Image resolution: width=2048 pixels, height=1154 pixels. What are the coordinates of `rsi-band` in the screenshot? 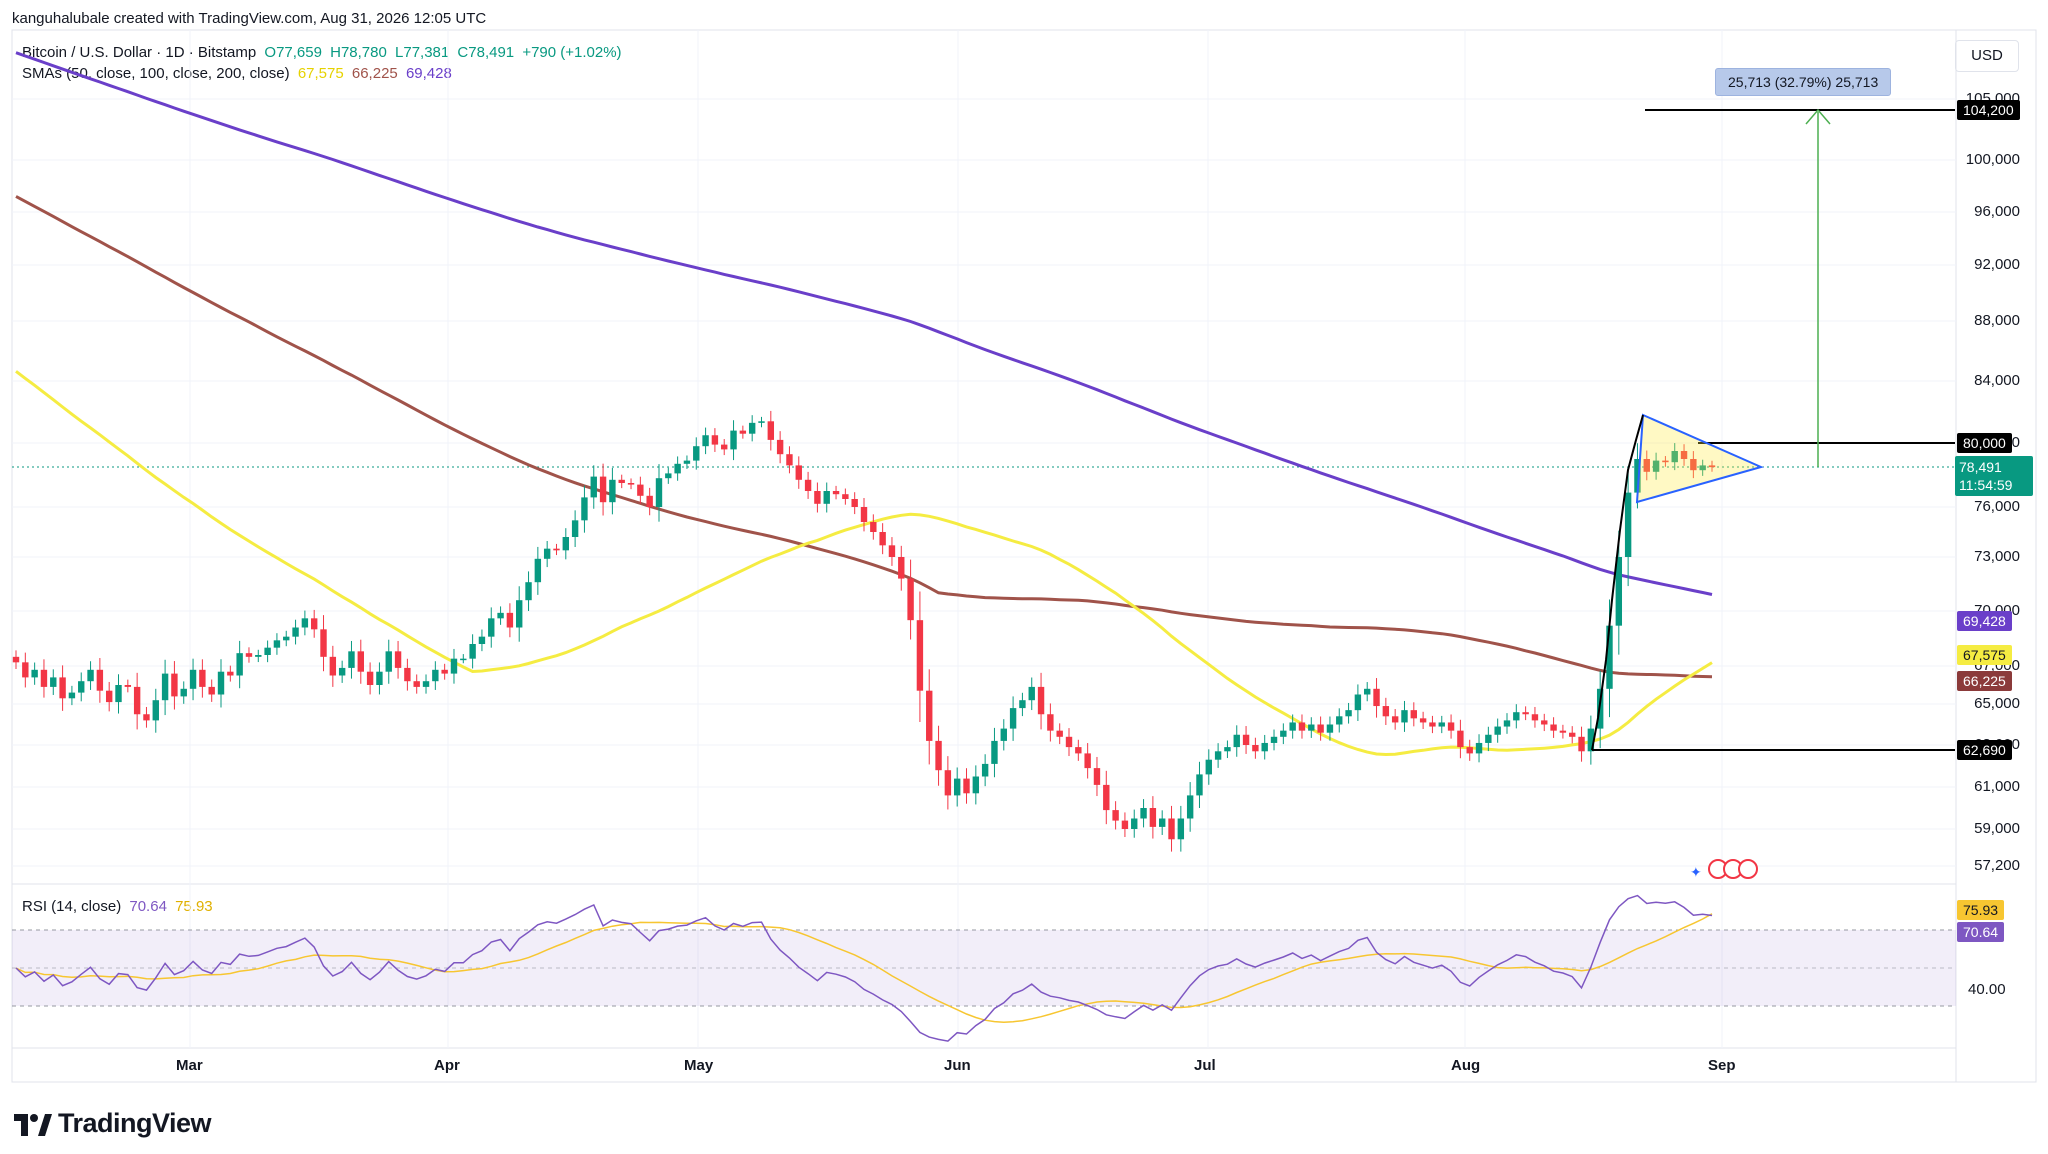 It's located at (984, 968).